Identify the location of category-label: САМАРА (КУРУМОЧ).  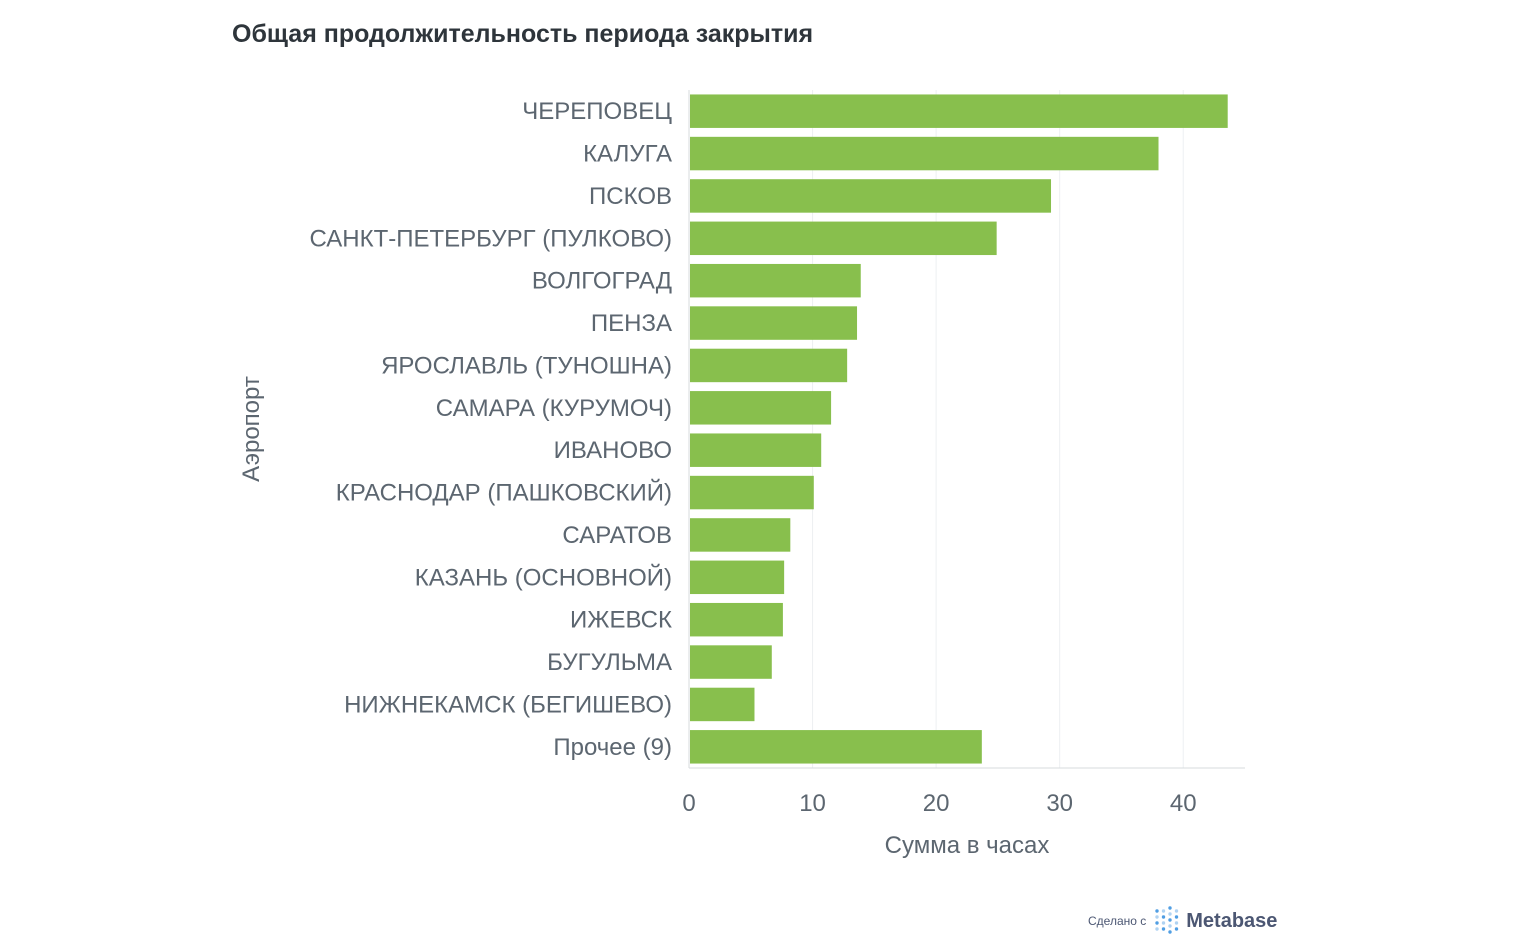
(554, 408).